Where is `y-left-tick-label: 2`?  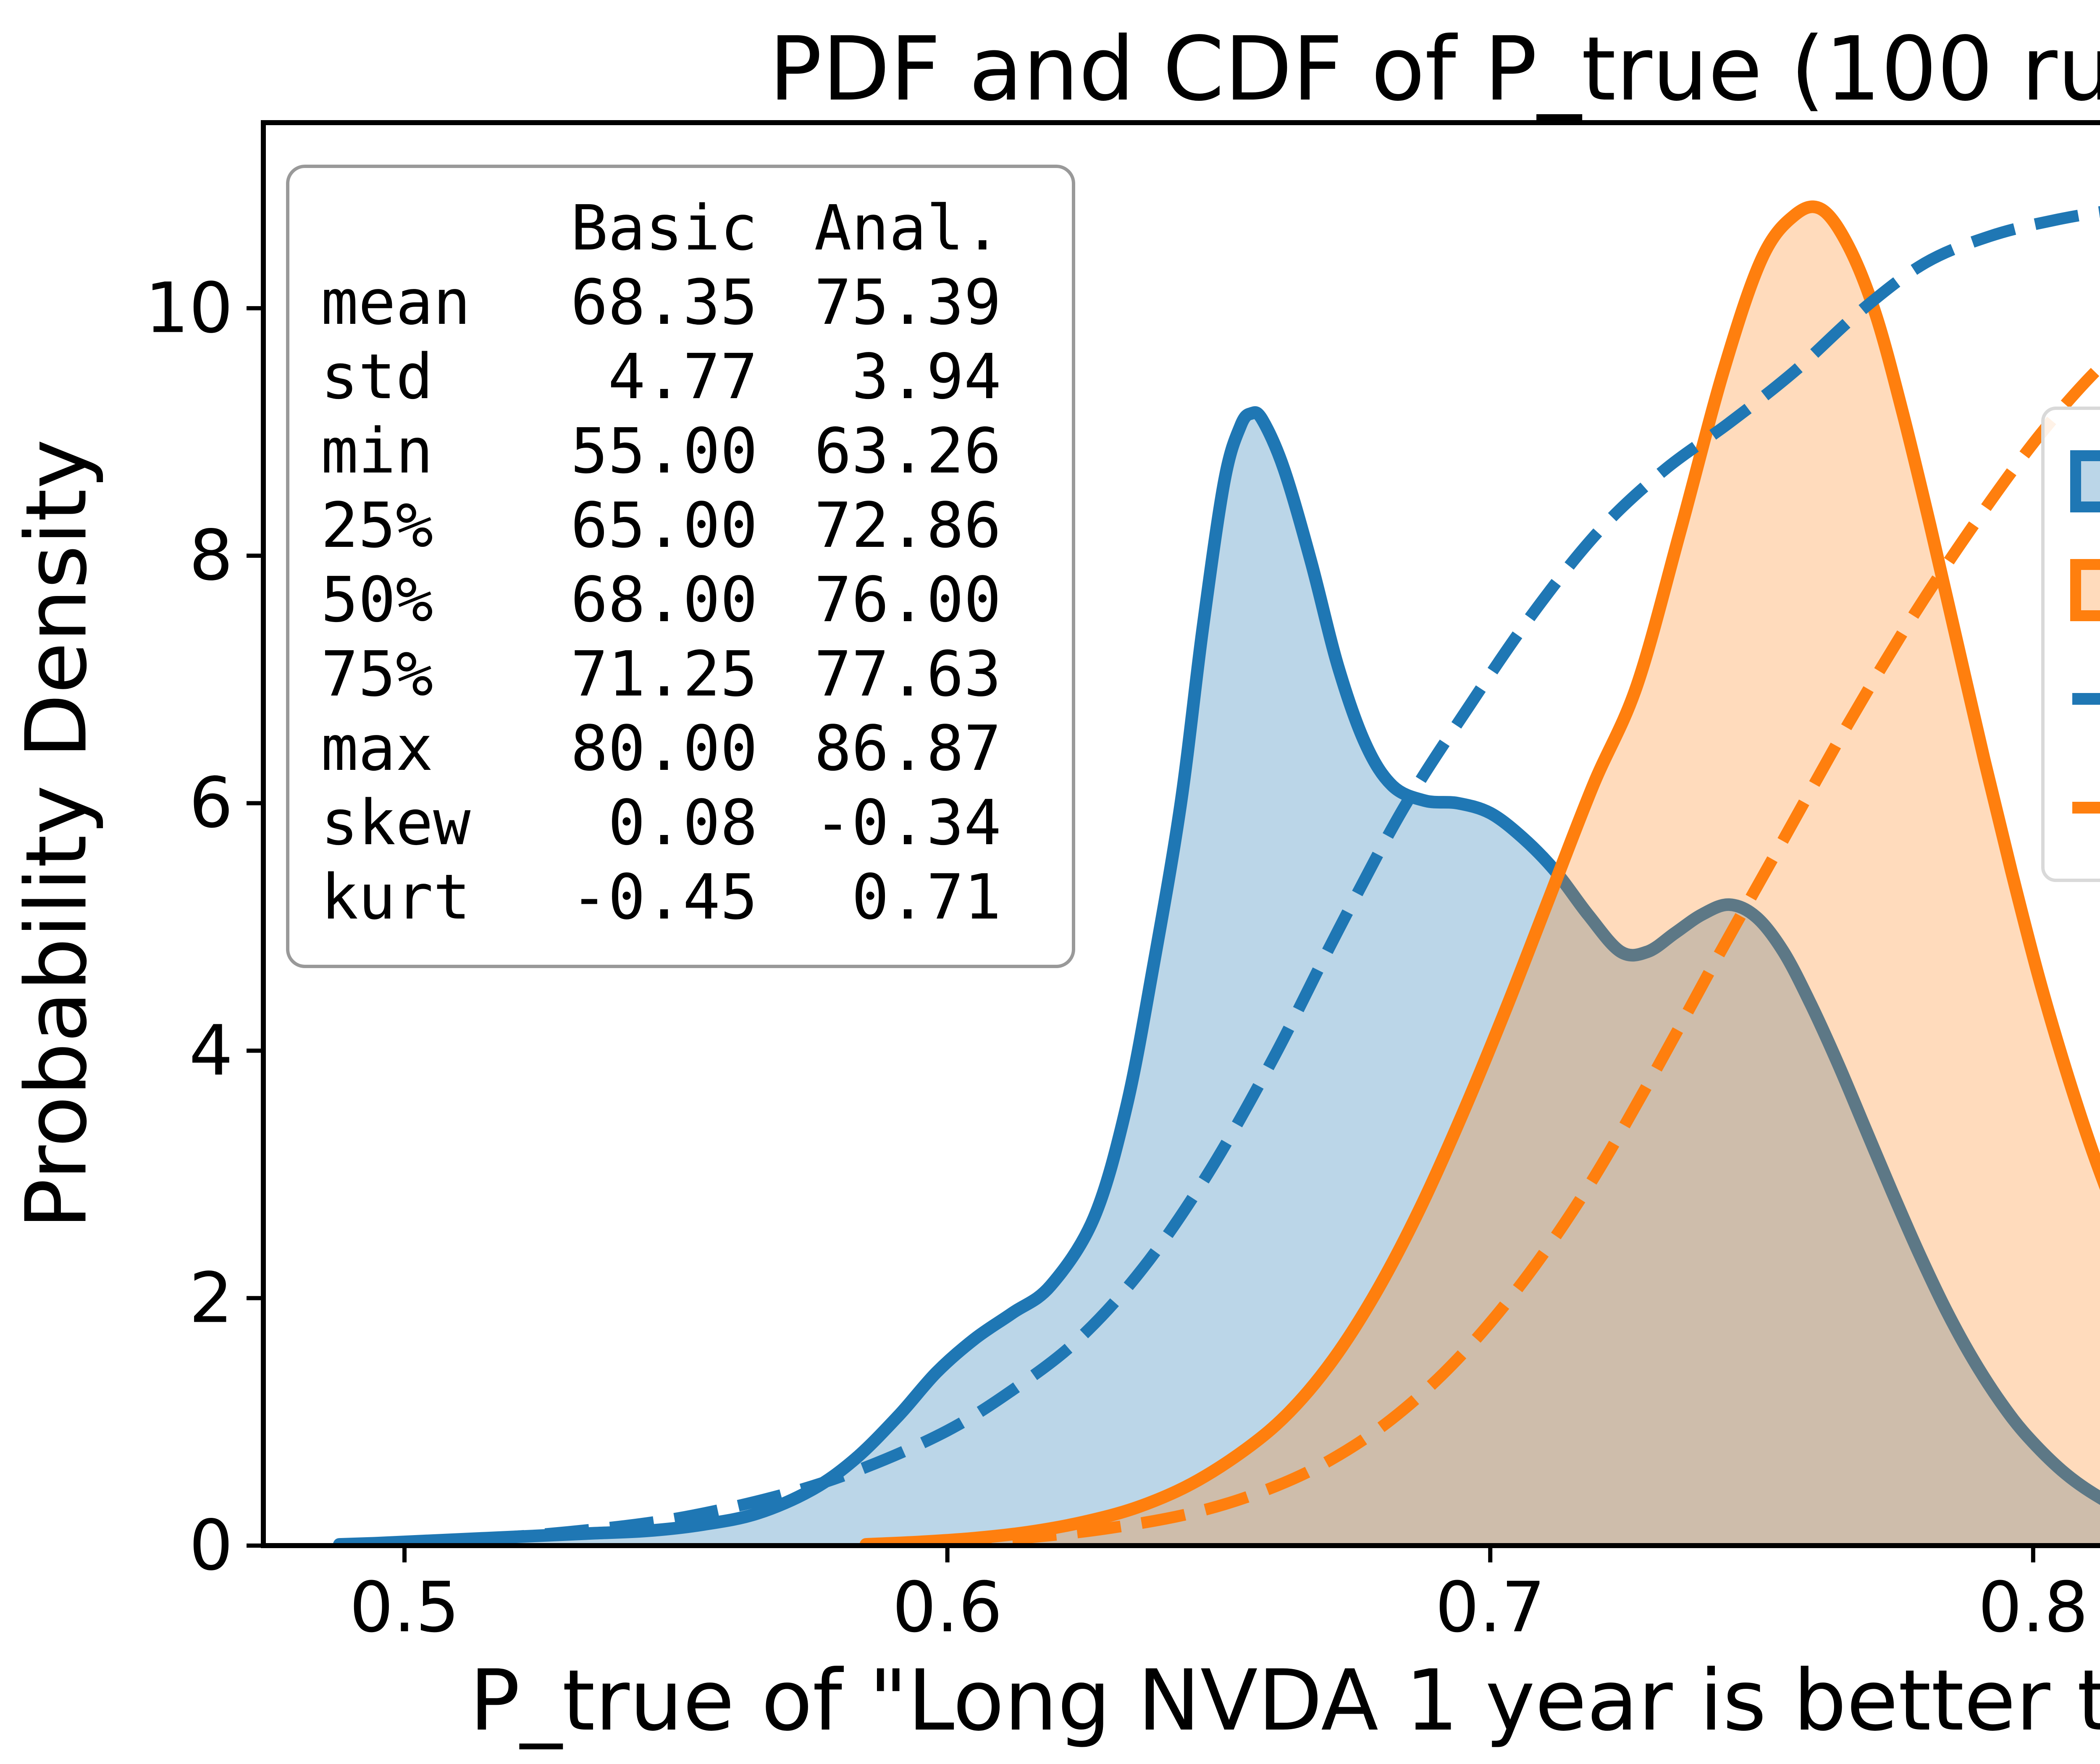
y-left-tick-label: 2 is located at coordinates (211, 1298).